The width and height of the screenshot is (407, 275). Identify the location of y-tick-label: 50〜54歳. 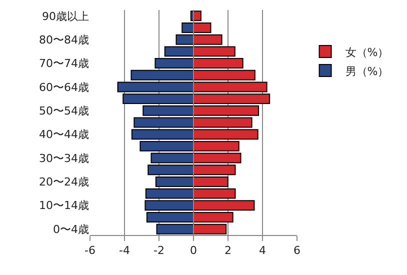
(64, 111).